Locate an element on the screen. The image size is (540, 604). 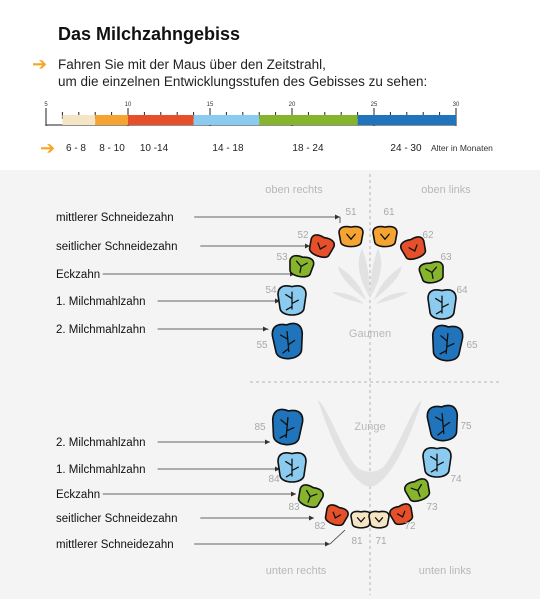
quadrant-upper-left: oben links is located at coordinates (446, 190).